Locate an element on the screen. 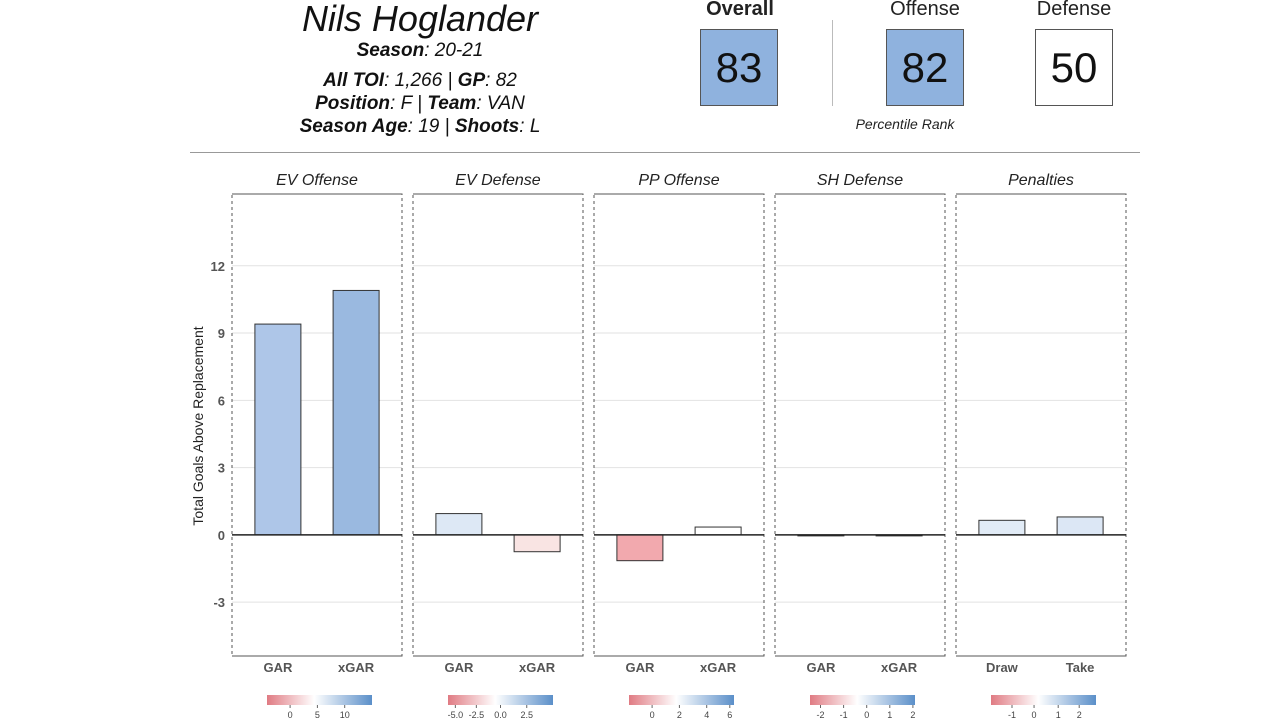 This screenshot has height=720, width=1280. panel-penalties: Penalties Draw Take -1 0 1 2 is located at coordinates (1041, 446).